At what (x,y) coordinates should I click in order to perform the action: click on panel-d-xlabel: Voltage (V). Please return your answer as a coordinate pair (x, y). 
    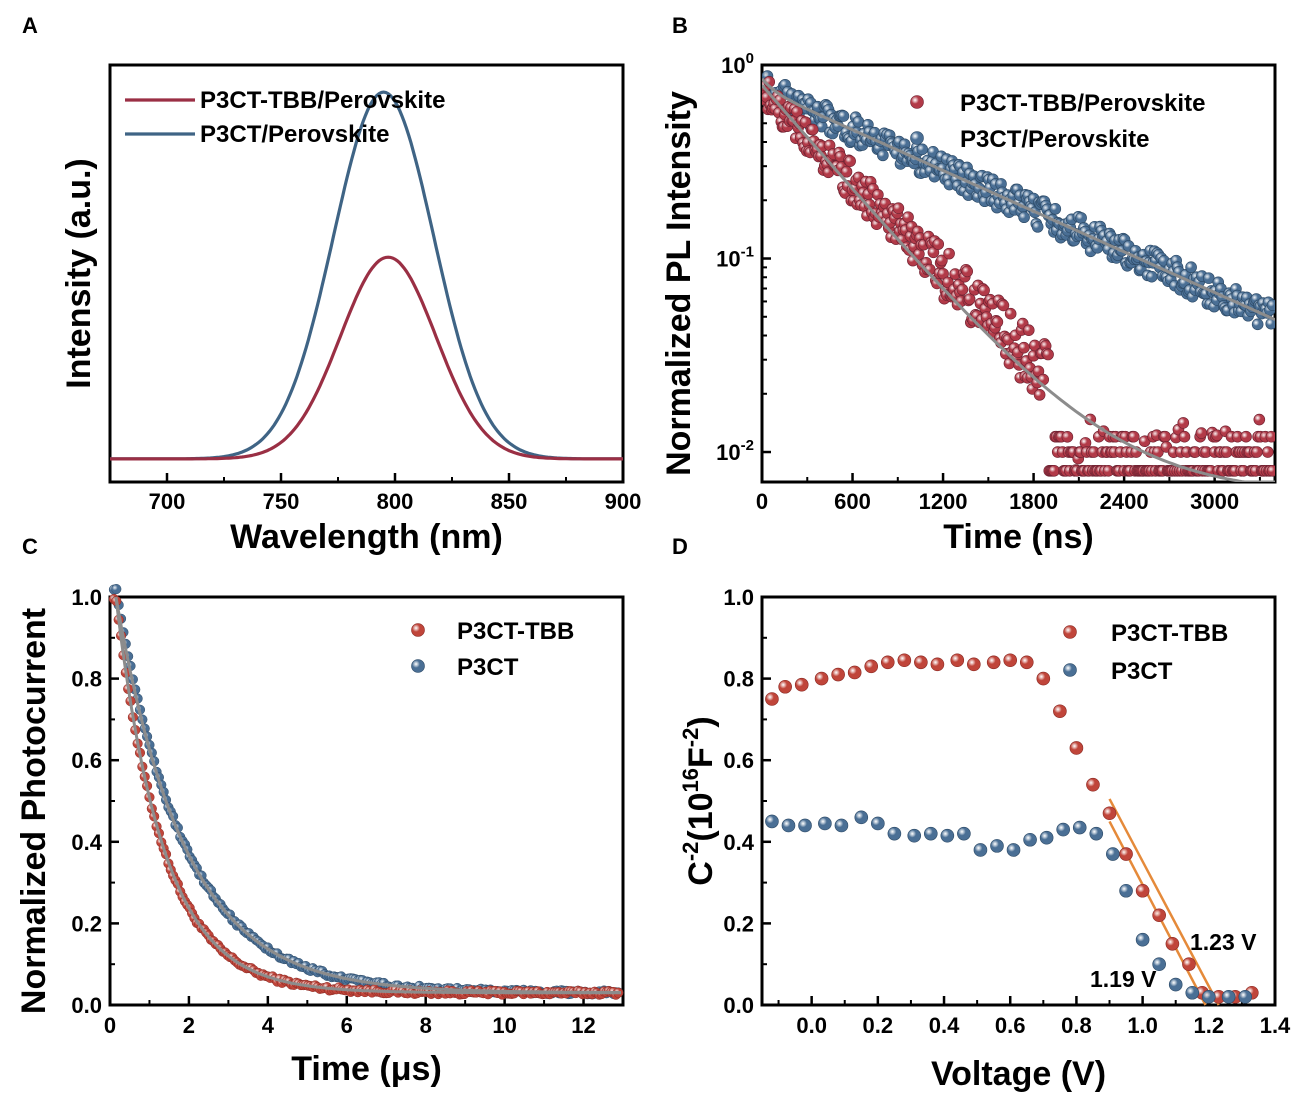
    Looking at the image, I should click on (1018, 1074).